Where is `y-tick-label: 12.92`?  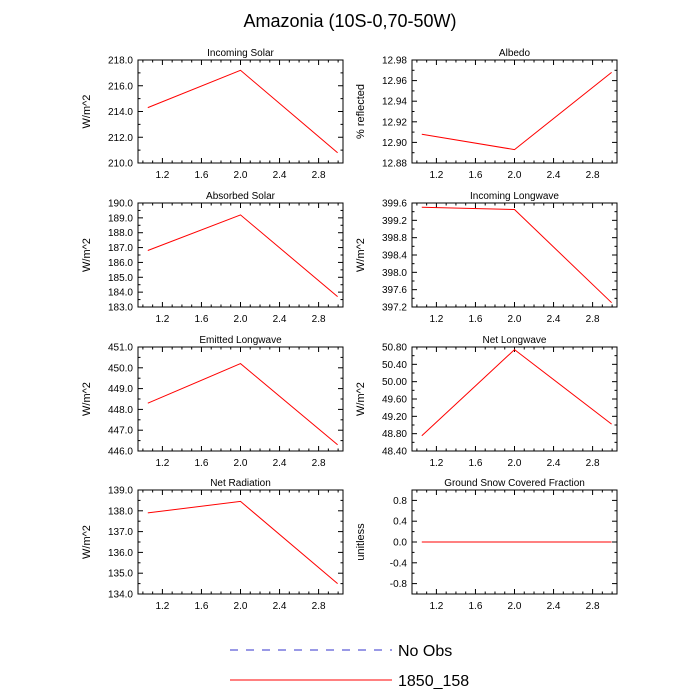
y-tick-label: 12.92 is located at coordinates (394, 122).